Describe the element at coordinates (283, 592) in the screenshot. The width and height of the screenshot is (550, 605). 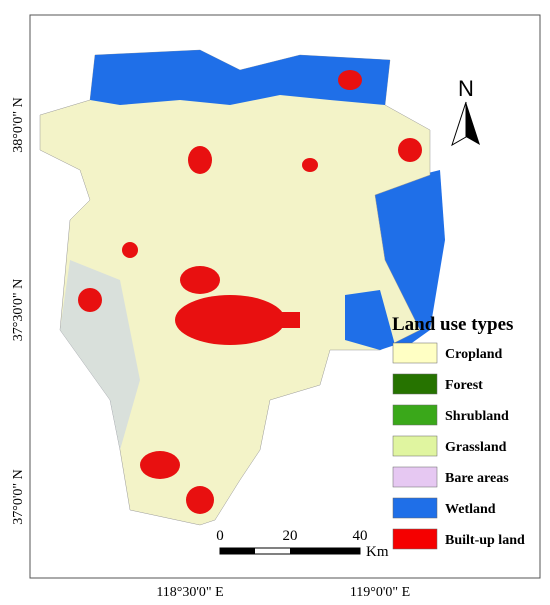
I see `lon-labels: 118°30'0" E 119°0'0" E` at that location.